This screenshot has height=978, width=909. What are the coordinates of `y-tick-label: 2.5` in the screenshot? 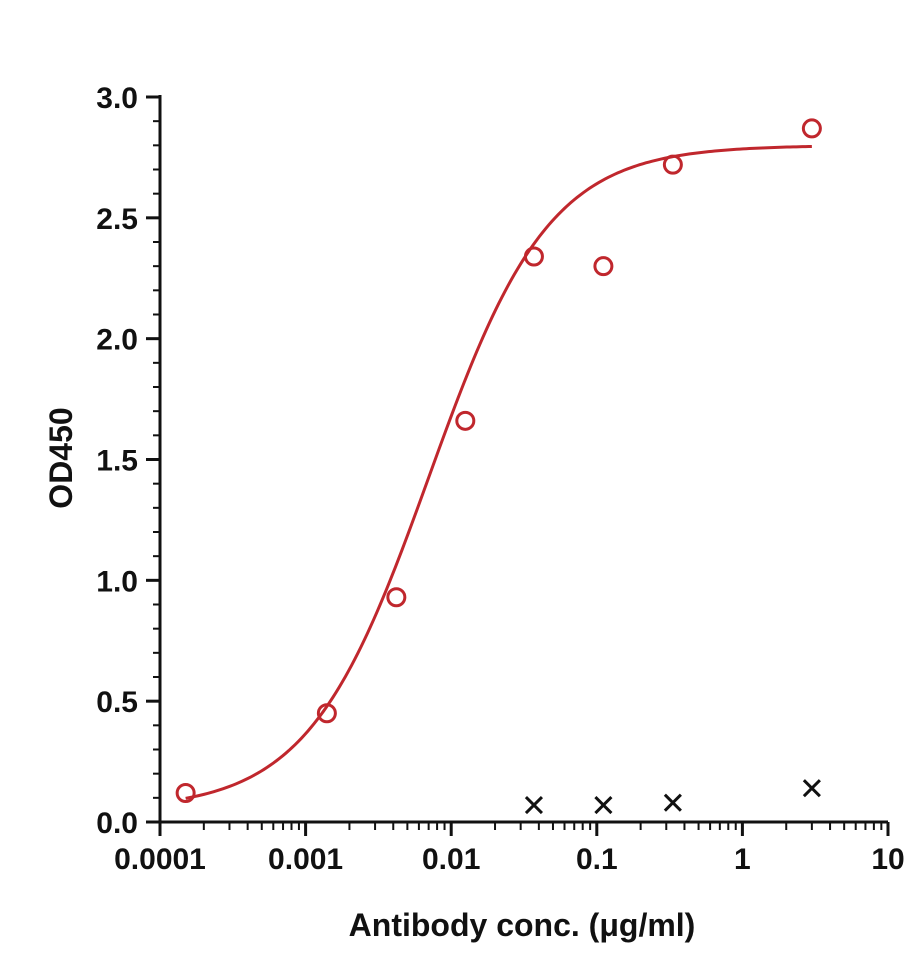 It's located at (117, 219).